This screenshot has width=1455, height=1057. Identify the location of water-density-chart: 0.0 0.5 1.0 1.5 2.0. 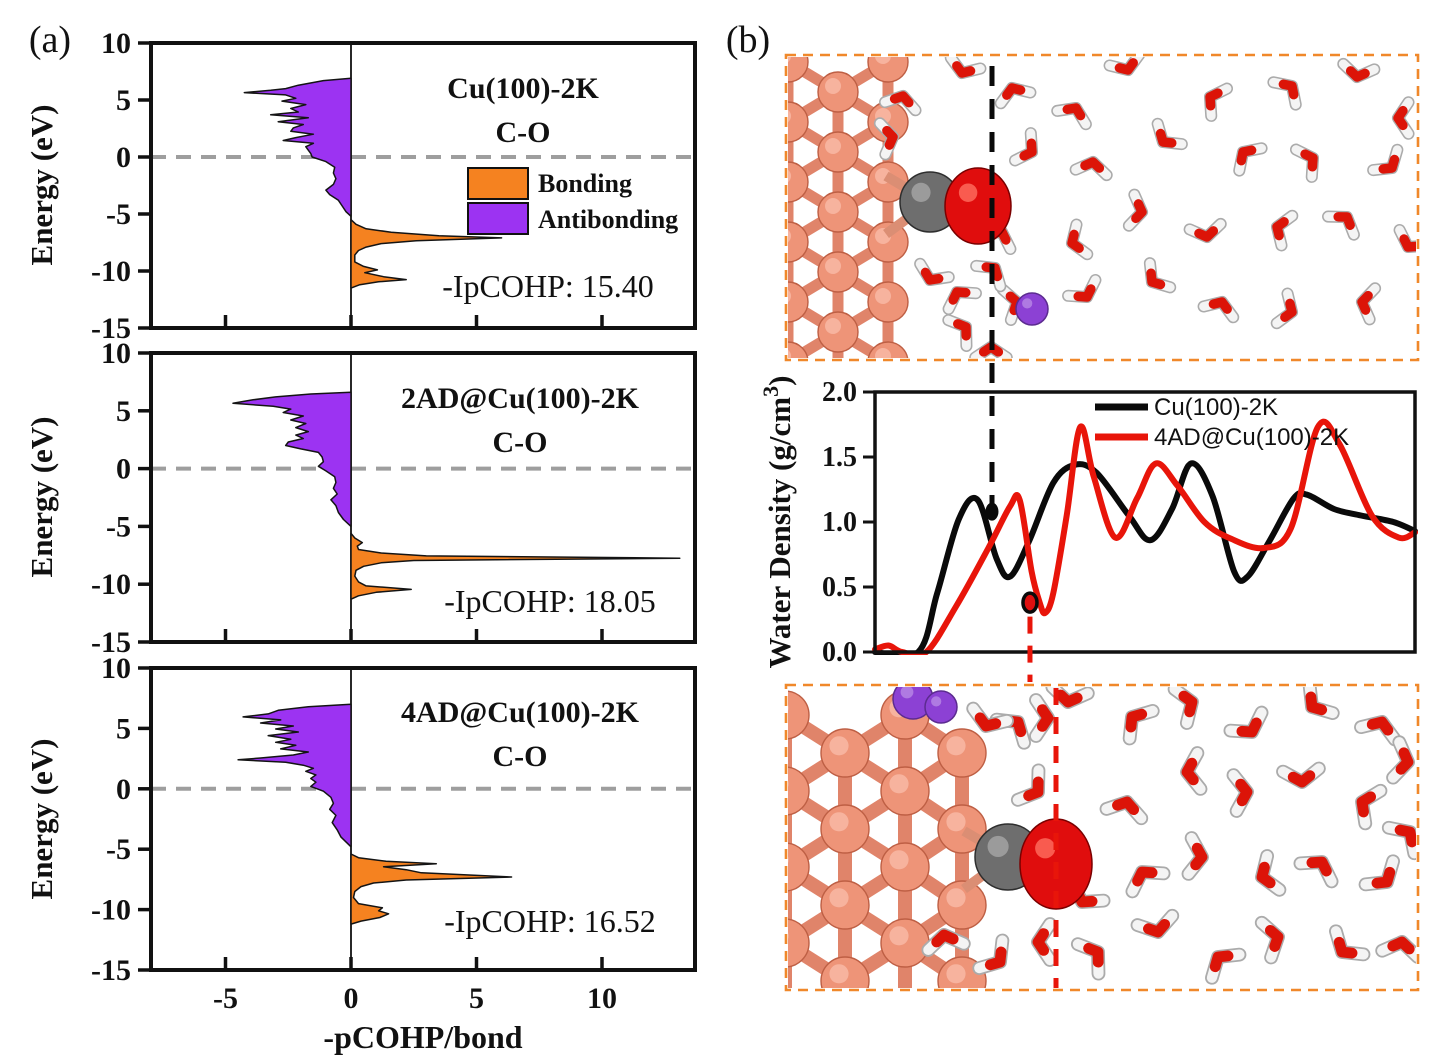
(1120, 522).